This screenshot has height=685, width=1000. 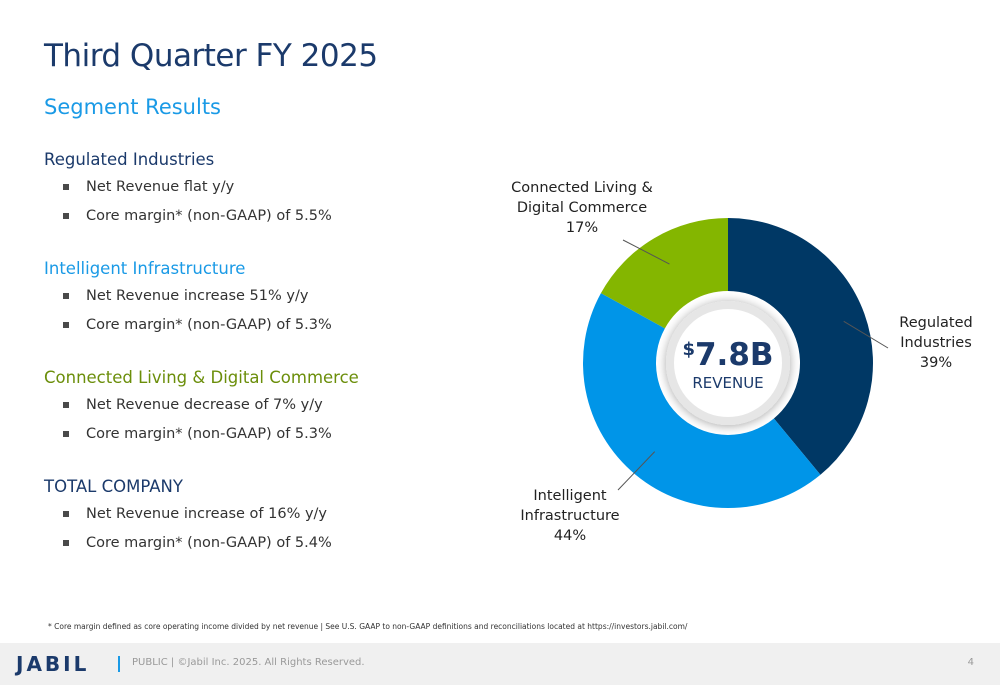 I want to click on bullet-text: Net Revenue flat y/y, so click(x=160, y=187).